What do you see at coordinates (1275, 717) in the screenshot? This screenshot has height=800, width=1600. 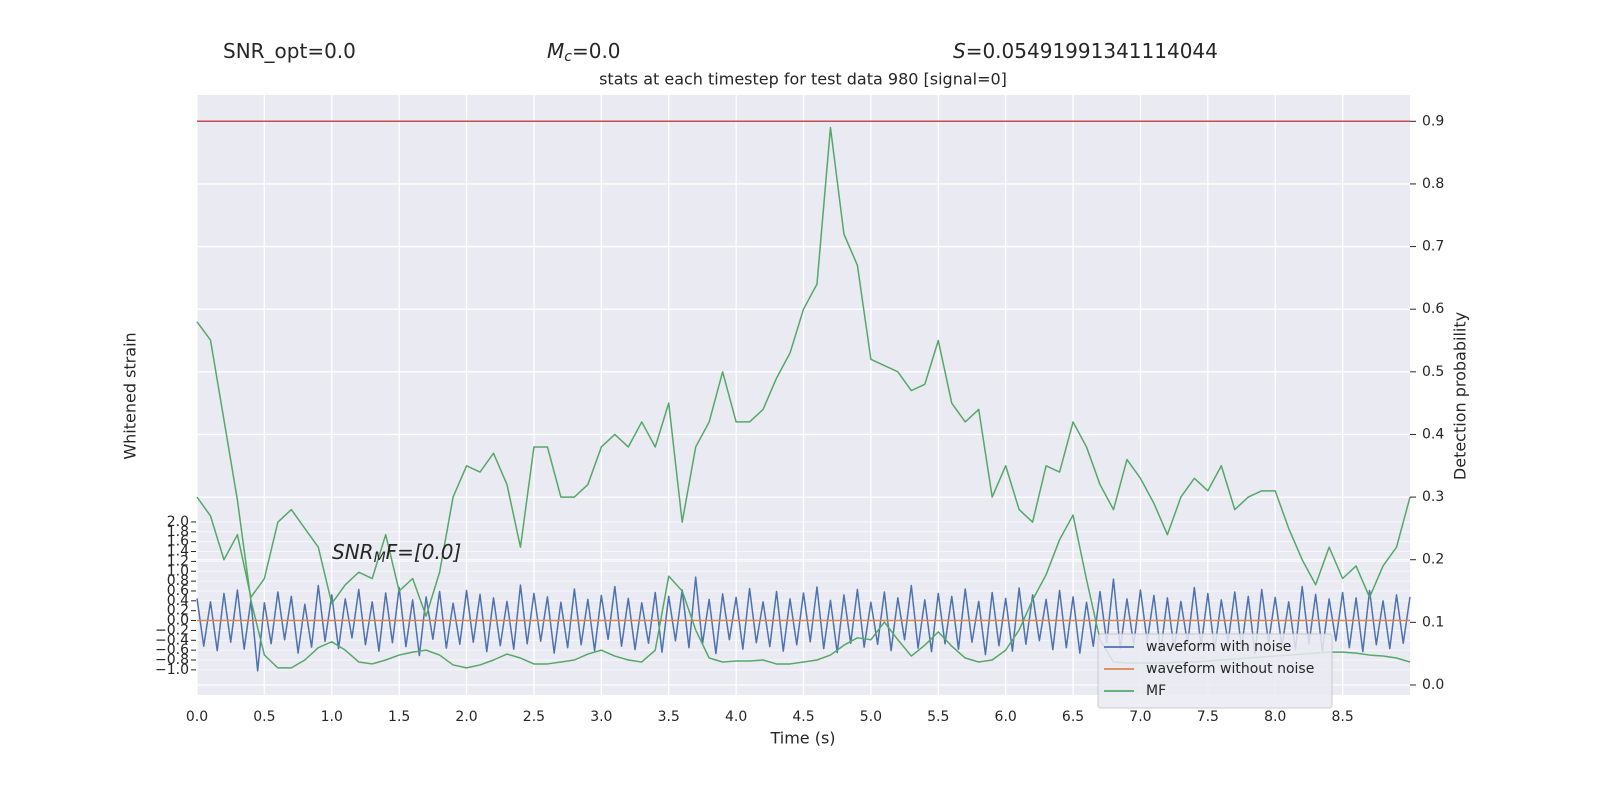 I see `x-tick-label: 8.0` at bounding box center [1275, 717].